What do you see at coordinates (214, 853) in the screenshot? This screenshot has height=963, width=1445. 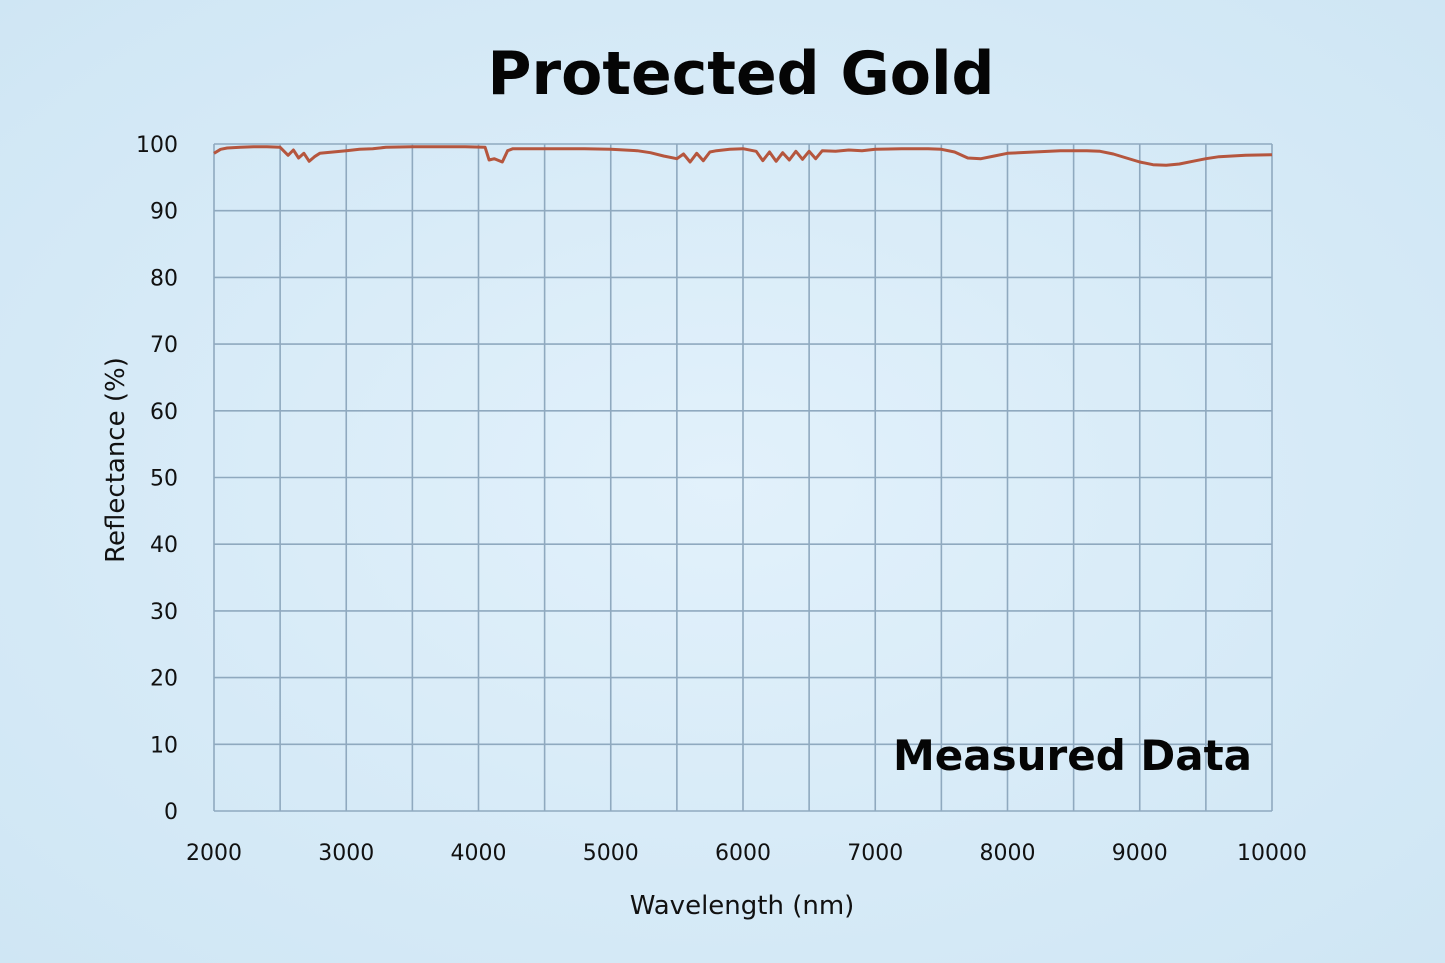 I see `x-tick-label: 2000` at bounding box center [214, 853].